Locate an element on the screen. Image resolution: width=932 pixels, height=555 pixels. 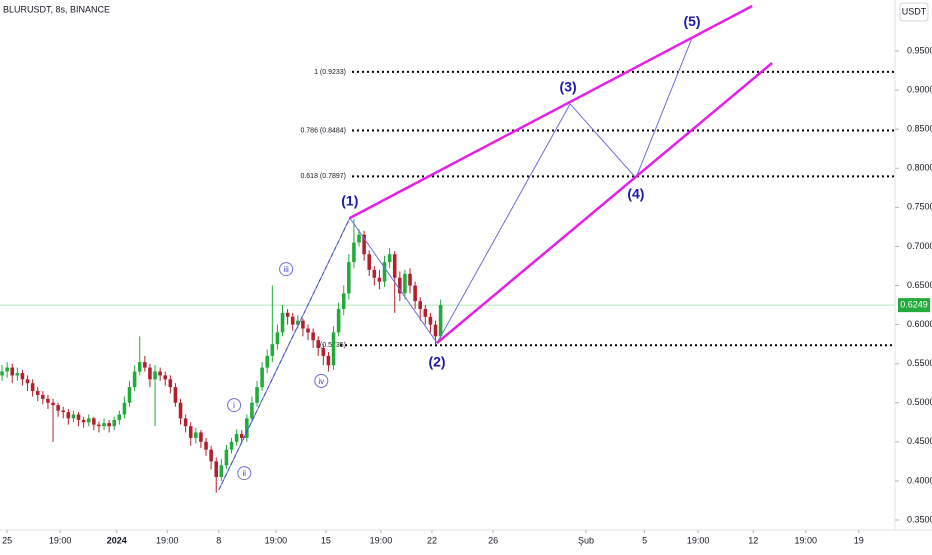
x-tick-label: 22 is located at coordinates (432, 540).